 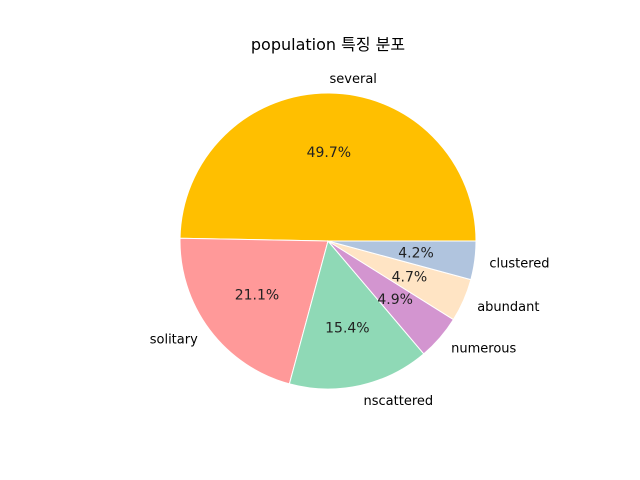 I want to click on pie-slice-clustered, so click(x=402, y=260).